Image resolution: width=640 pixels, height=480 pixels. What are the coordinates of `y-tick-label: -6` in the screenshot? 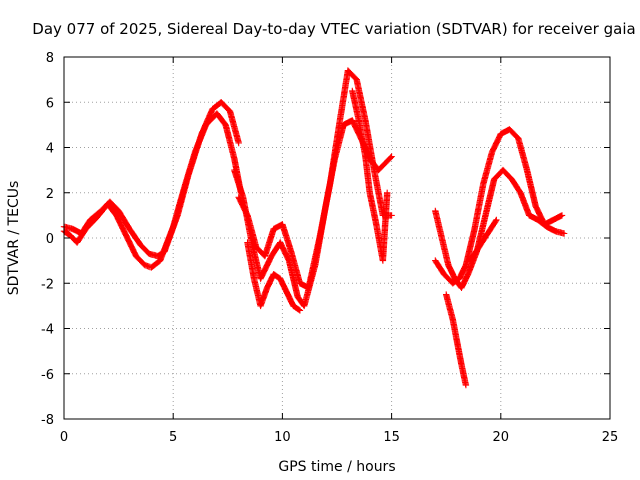 It's located at (47, 375).